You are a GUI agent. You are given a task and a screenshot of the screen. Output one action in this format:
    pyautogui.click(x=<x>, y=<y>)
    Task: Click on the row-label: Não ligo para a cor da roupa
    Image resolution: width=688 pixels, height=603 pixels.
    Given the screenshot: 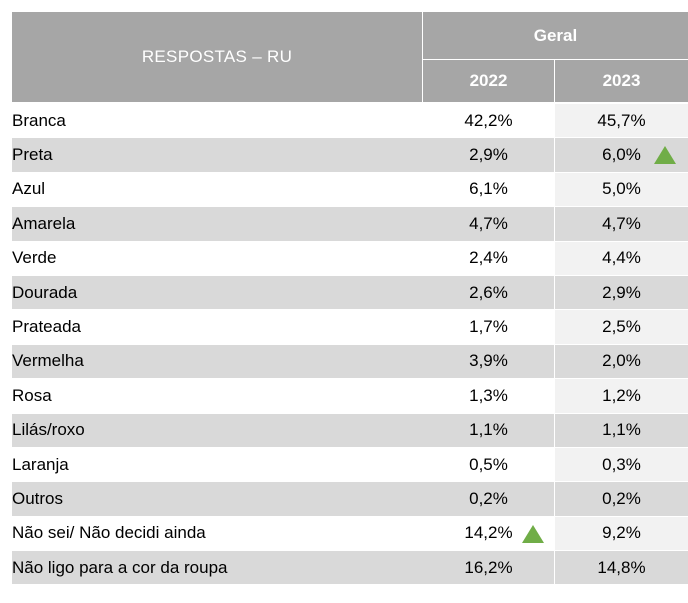 What is the action you would take?
    pyautogui.click(x=120, y=567)
    